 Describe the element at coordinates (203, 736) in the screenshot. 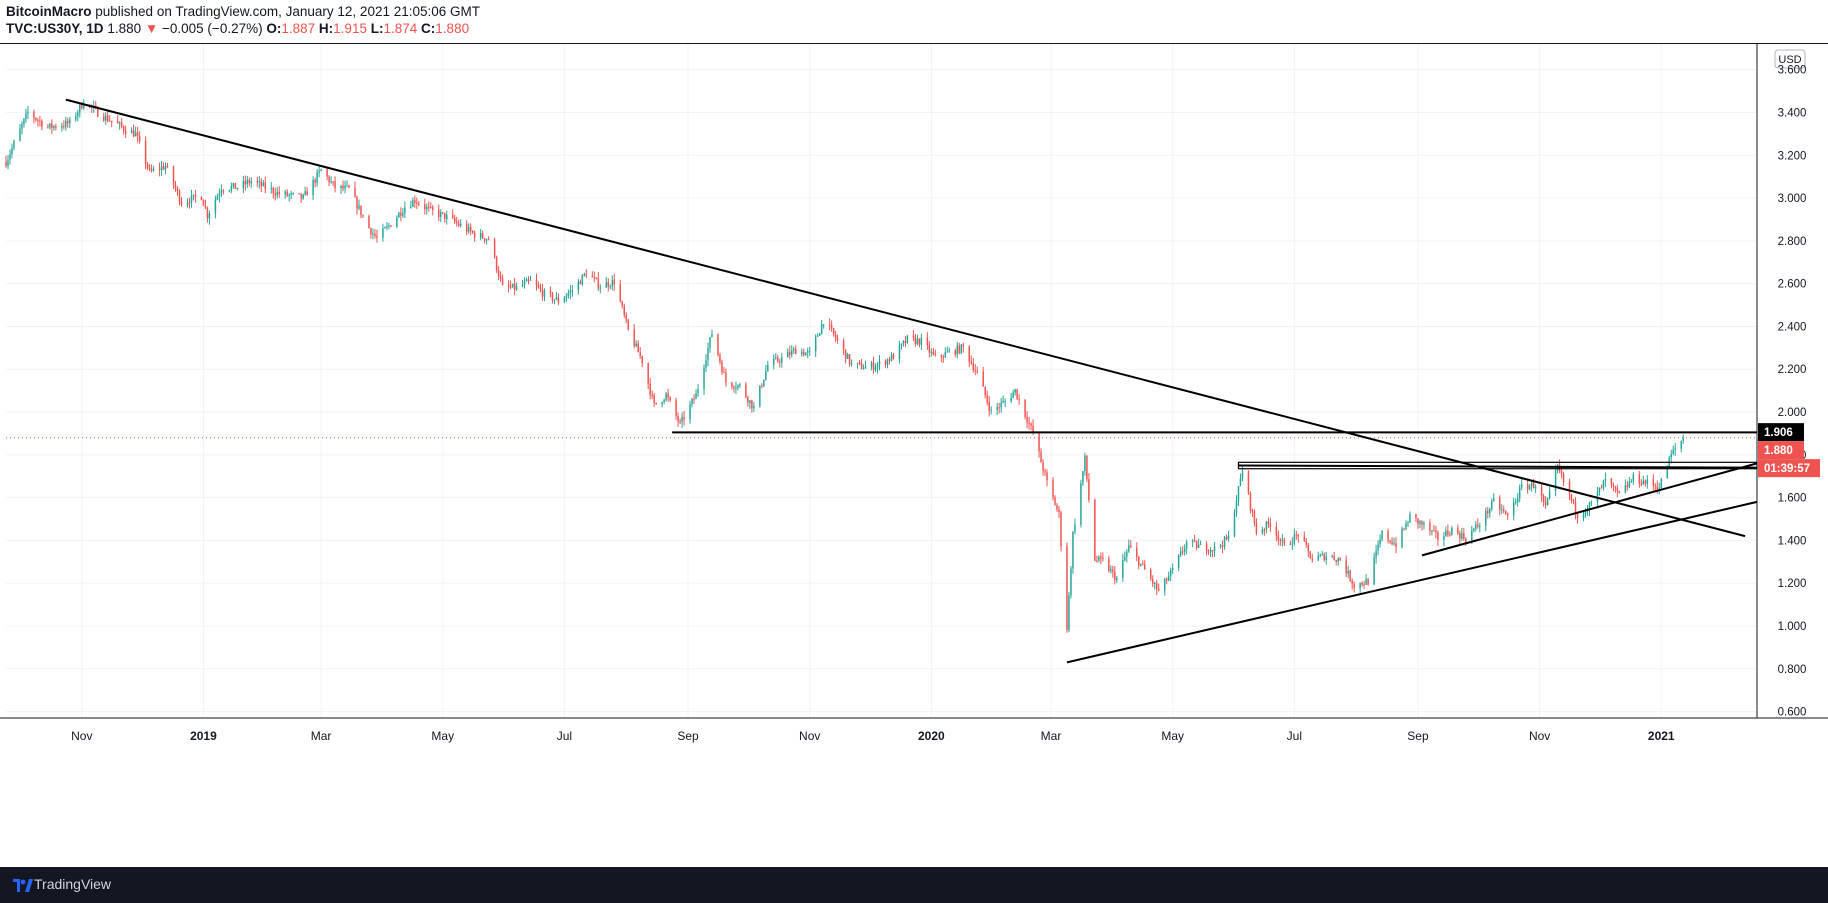

I see `time-tick-label: 2019` at that location.